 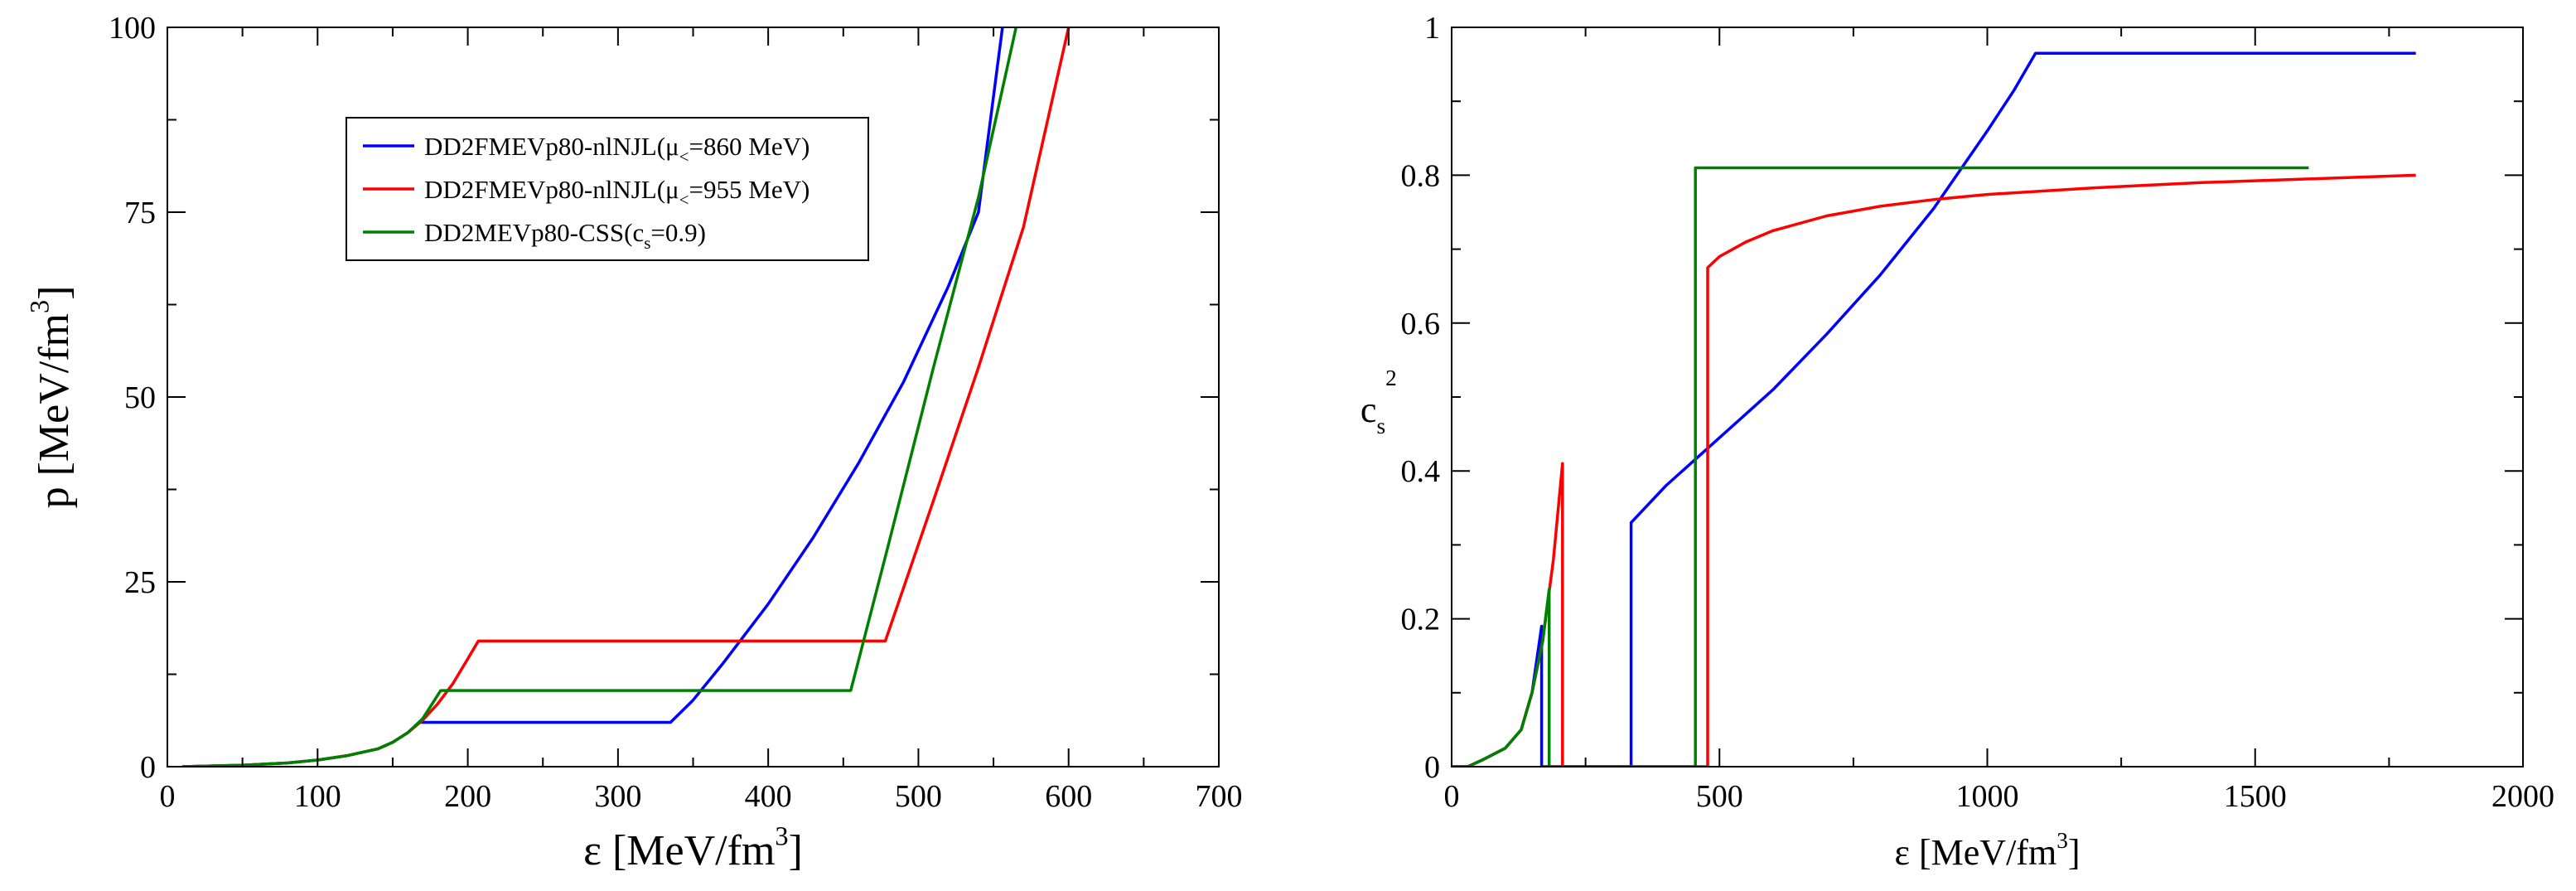 I want to click on x-tick-label: 600, so click(x=1068, y=796).